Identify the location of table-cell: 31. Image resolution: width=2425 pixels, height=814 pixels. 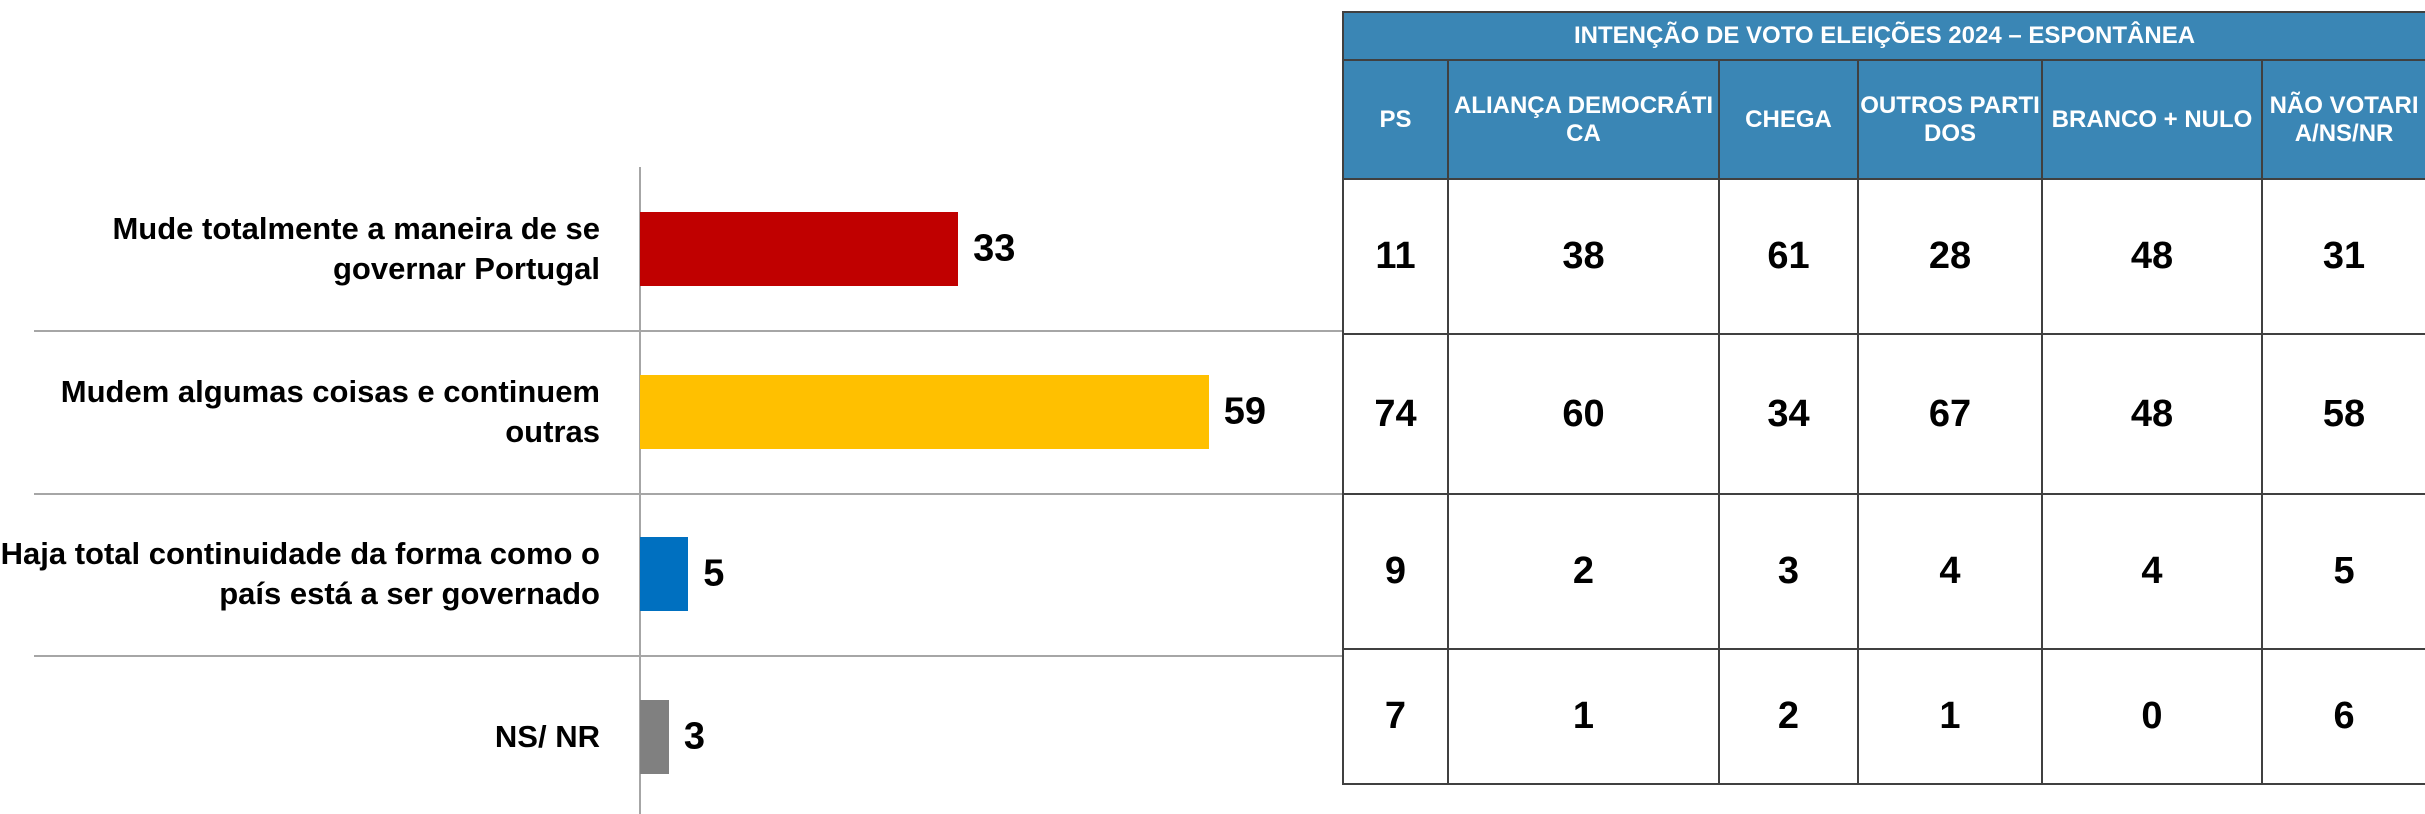
(2342, 256).